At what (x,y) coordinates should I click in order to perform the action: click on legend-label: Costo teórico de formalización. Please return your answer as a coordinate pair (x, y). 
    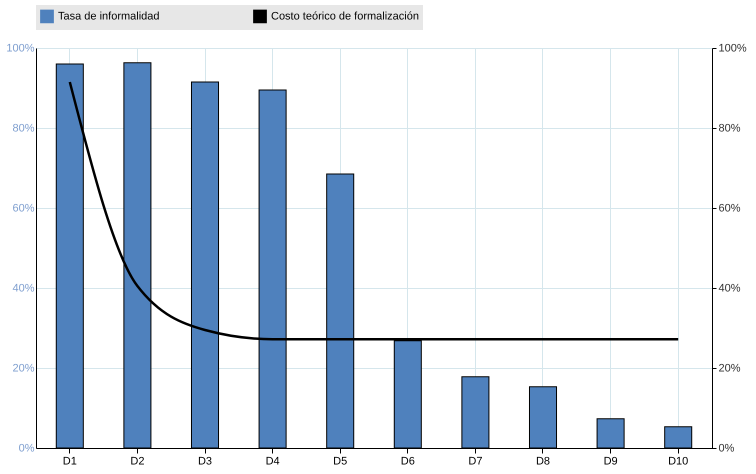
    Looking at the image, I should click on (345, 16).